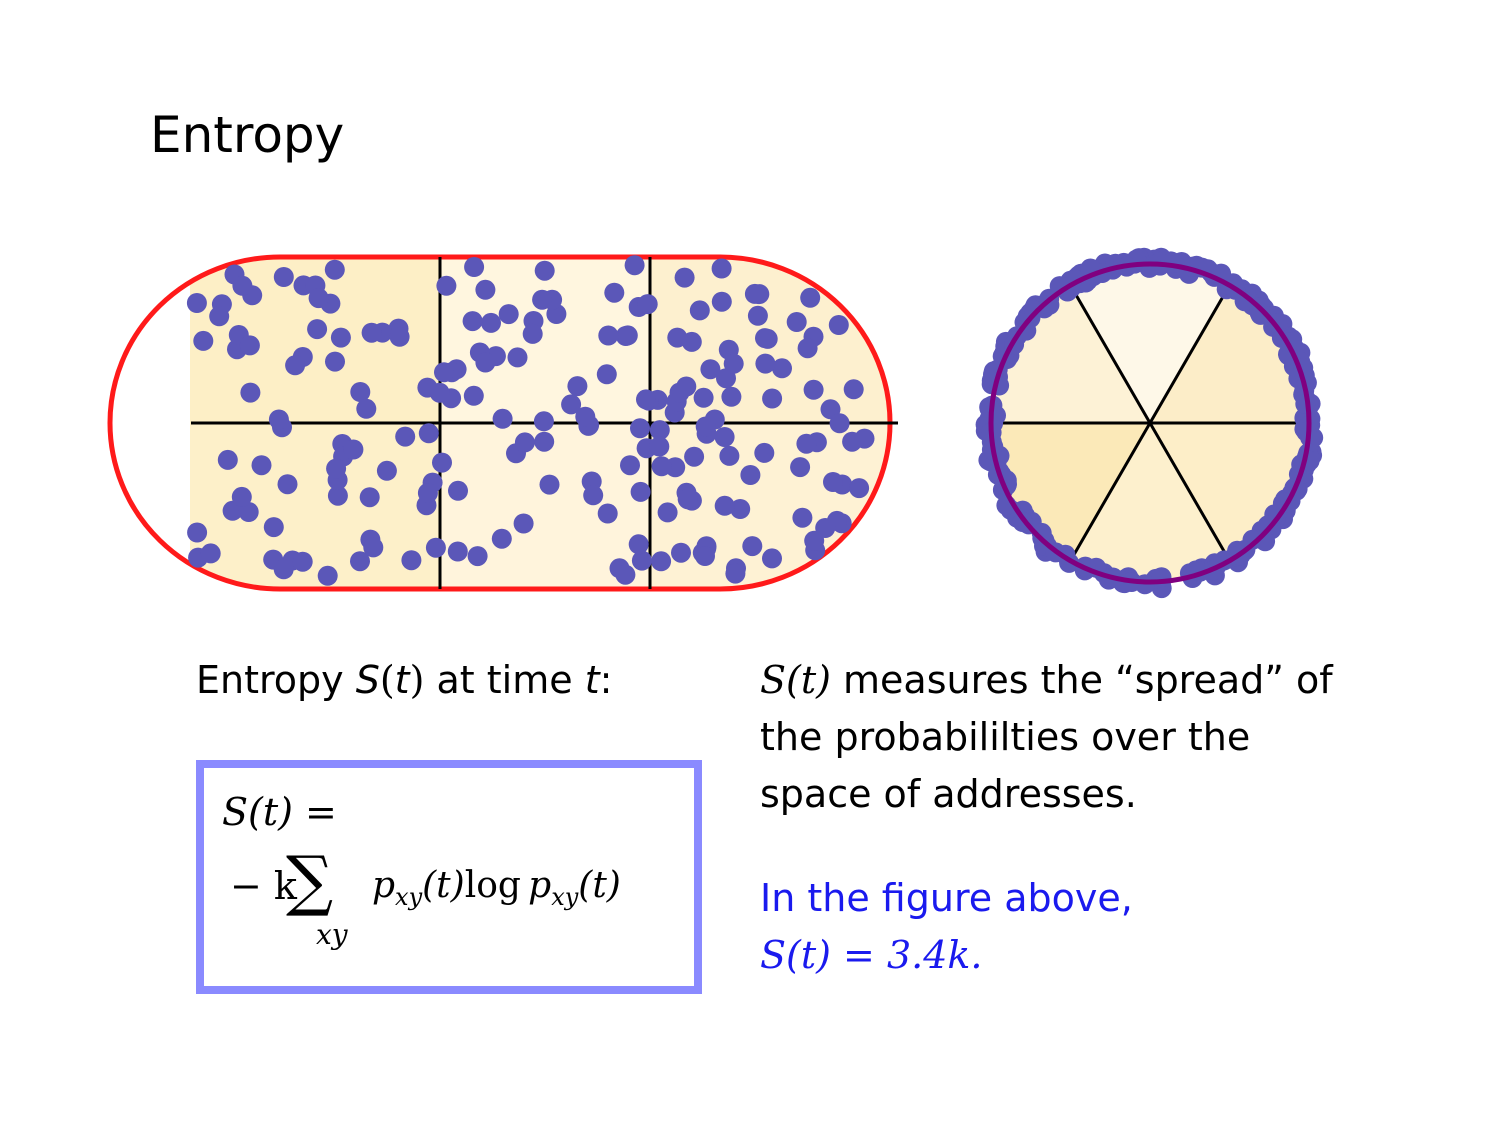  I want to click on sigma-icon: ∑, so click(310, 880).